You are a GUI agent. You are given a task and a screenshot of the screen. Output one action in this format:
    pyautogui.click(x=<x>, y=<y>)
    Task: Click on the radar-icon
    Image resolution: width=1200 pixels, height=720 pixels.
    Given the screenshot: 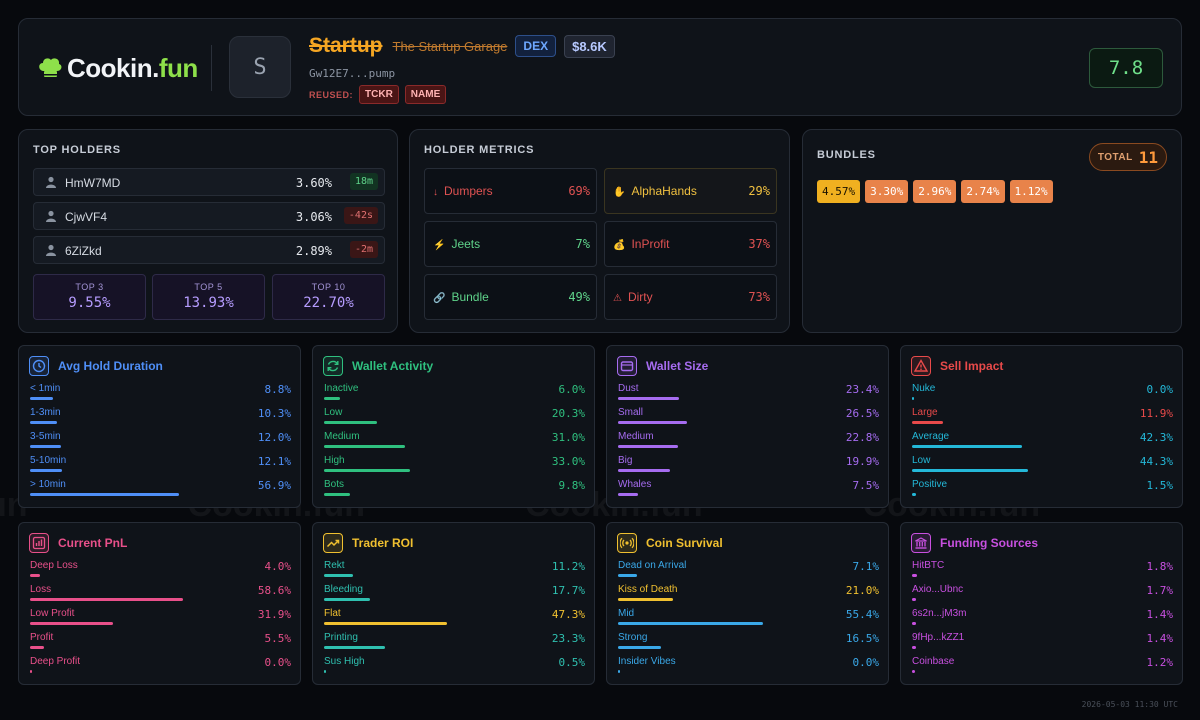 What is the action you would take?
    pyautogui.click(x=627, y=543)
    